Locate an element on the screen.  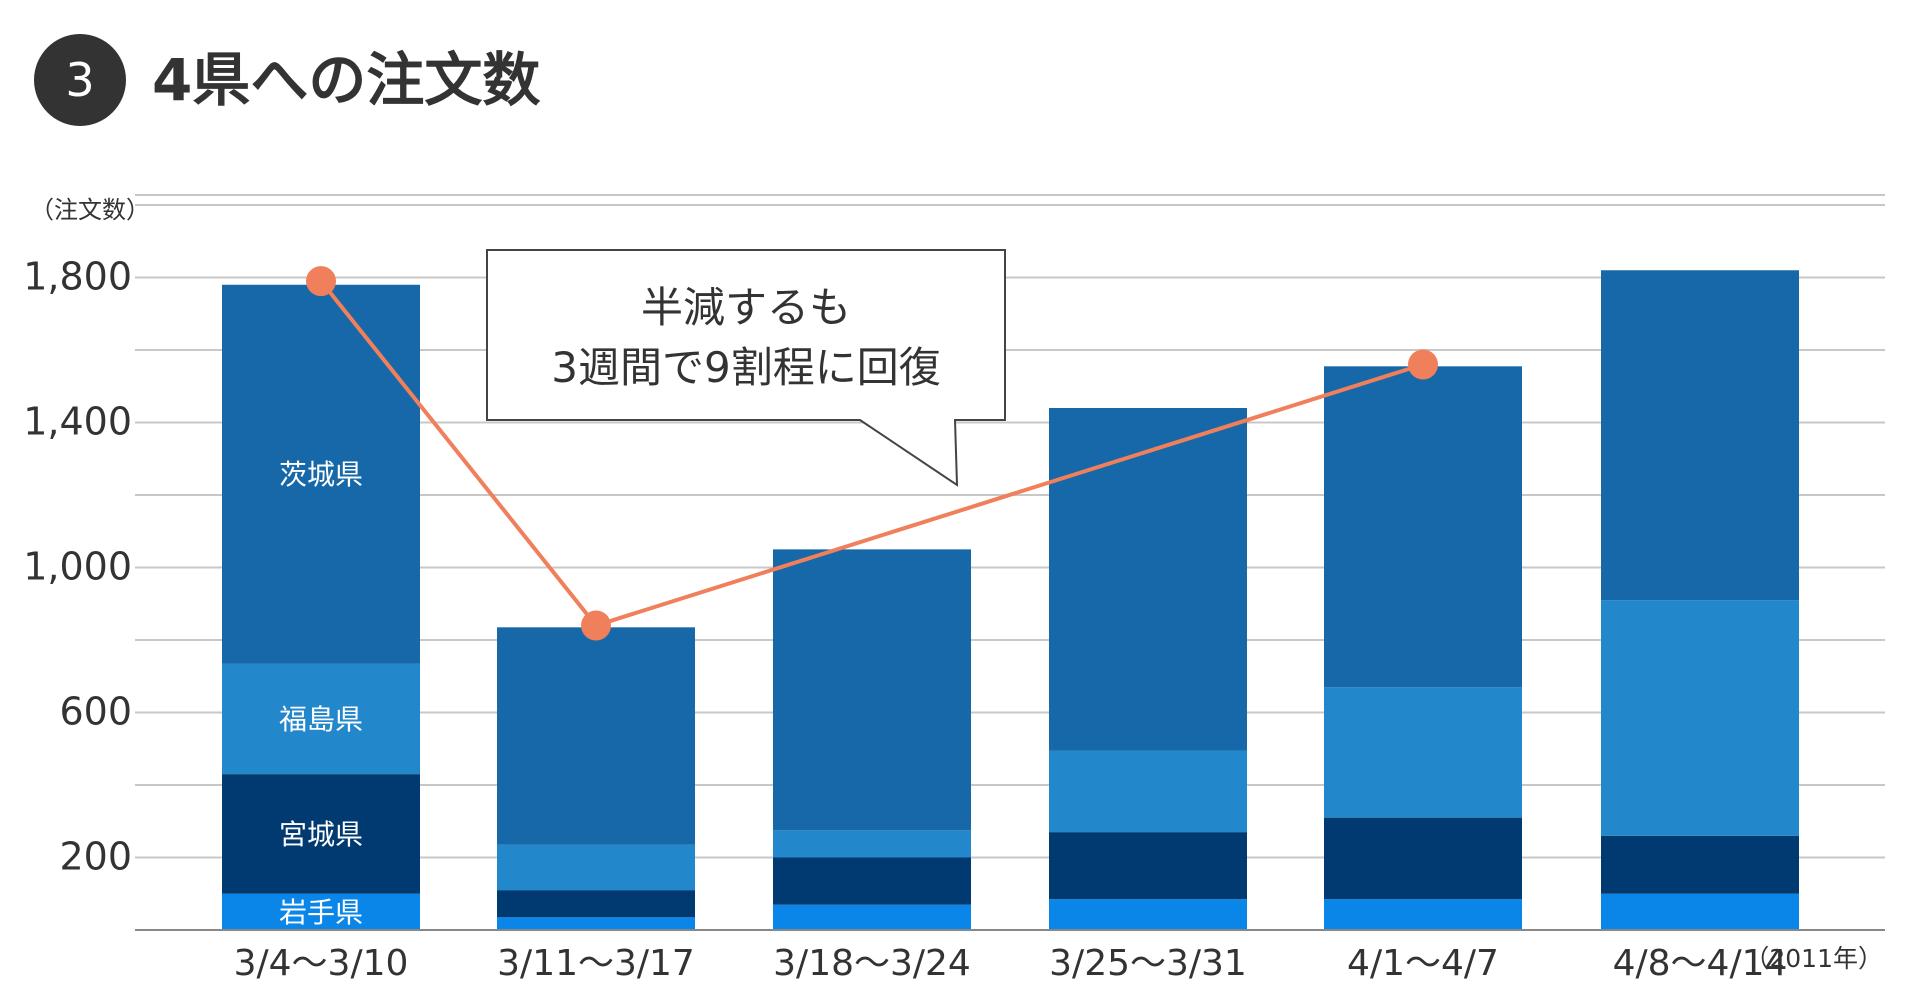
x-tick-label: 3/11〜3/17 is located at coordinates (596, 963).